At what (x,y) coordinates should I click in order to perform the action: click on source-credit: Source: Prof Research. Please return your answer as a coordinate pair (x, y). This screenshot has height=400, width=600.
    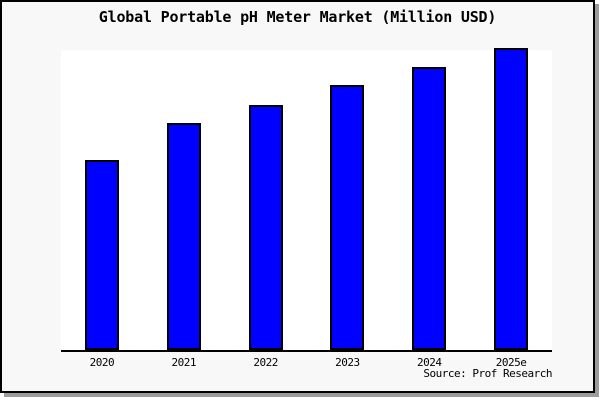
    Looking at the image, I should click on (487, 373).